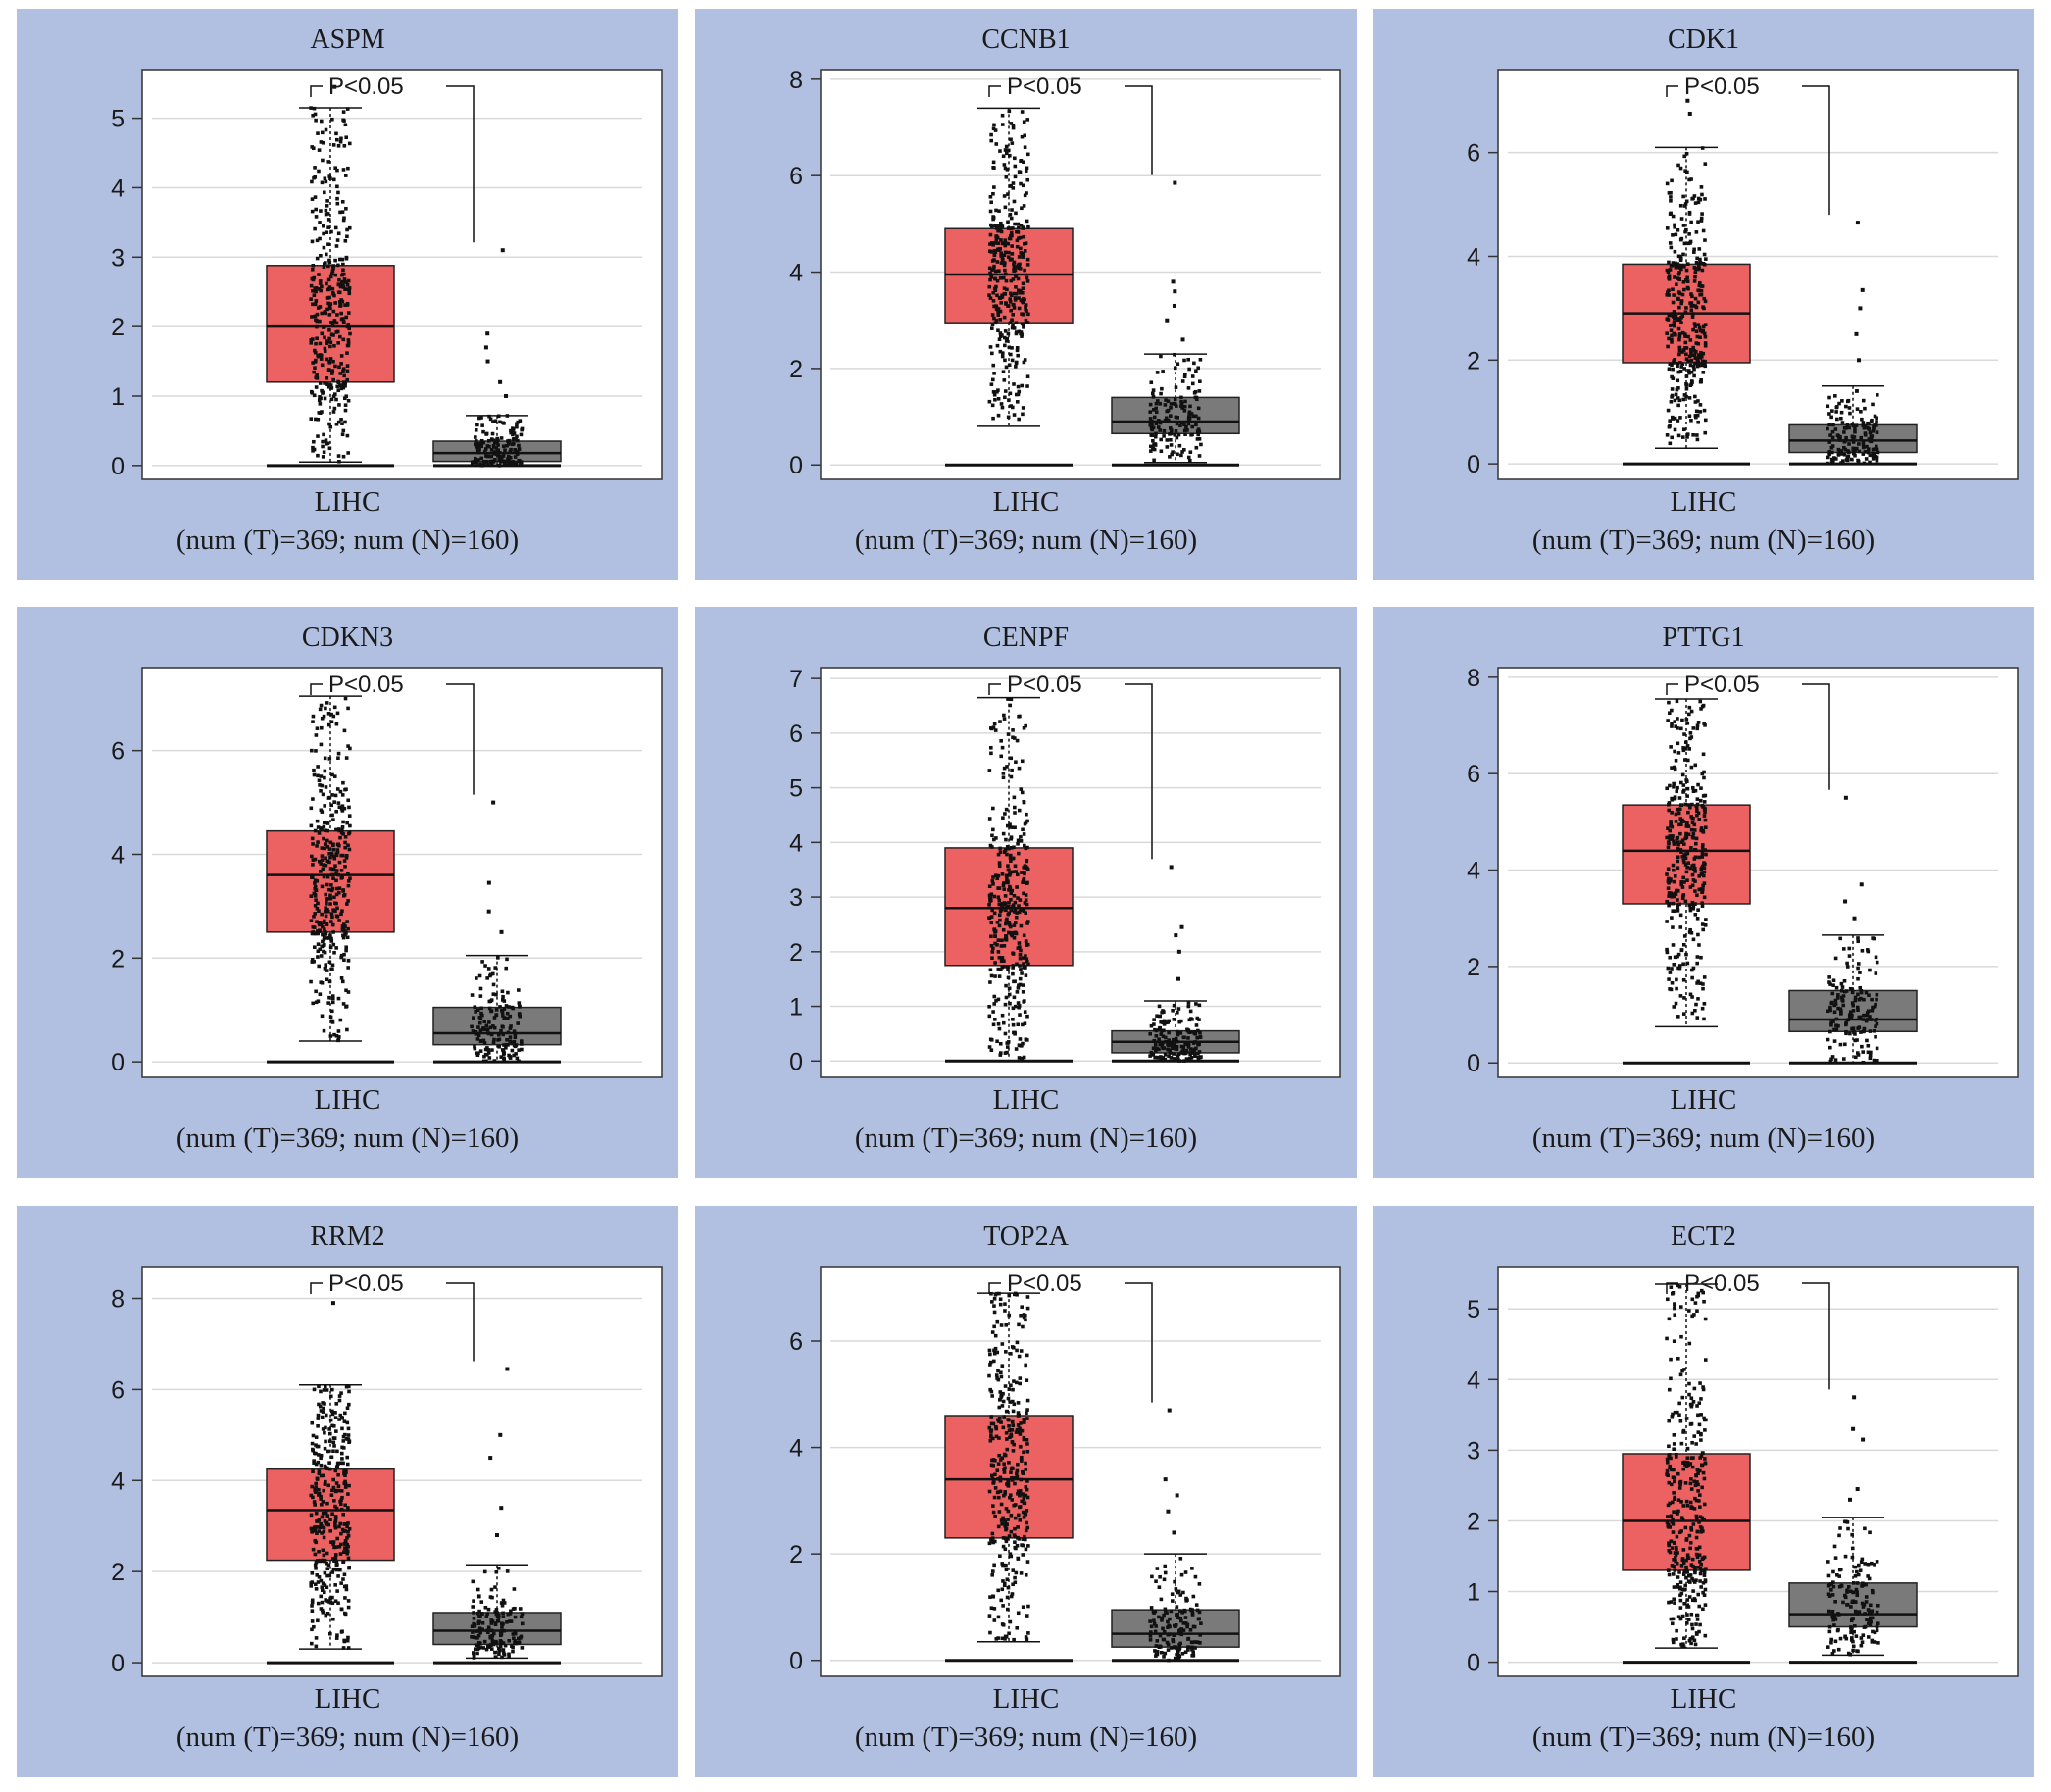 This screenshot has width=2051, height=1792. Describe the element at coordinates (348, 1737) in the screenshot. I see `sample-size-label: (num (T)=369; num (N)=160)` at that location.